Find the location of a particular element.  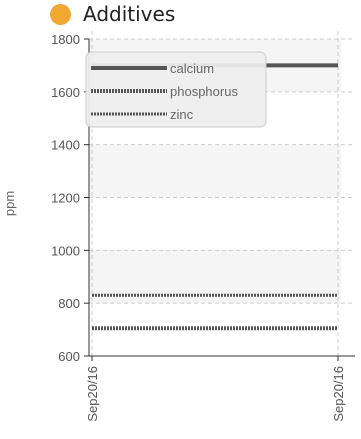

y-tick-labels: 600 800 1000 1200 1400 1600 1800 is located at coordinates (70, 198).